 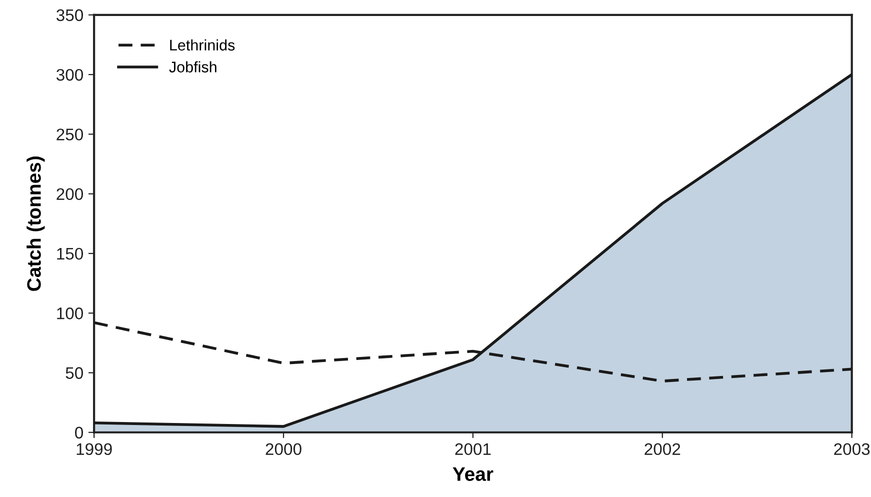 What do you see at coordinates (70, 254) in the screenshot?
I see `y-tick-label: 150` at bounding box center [70, 254].